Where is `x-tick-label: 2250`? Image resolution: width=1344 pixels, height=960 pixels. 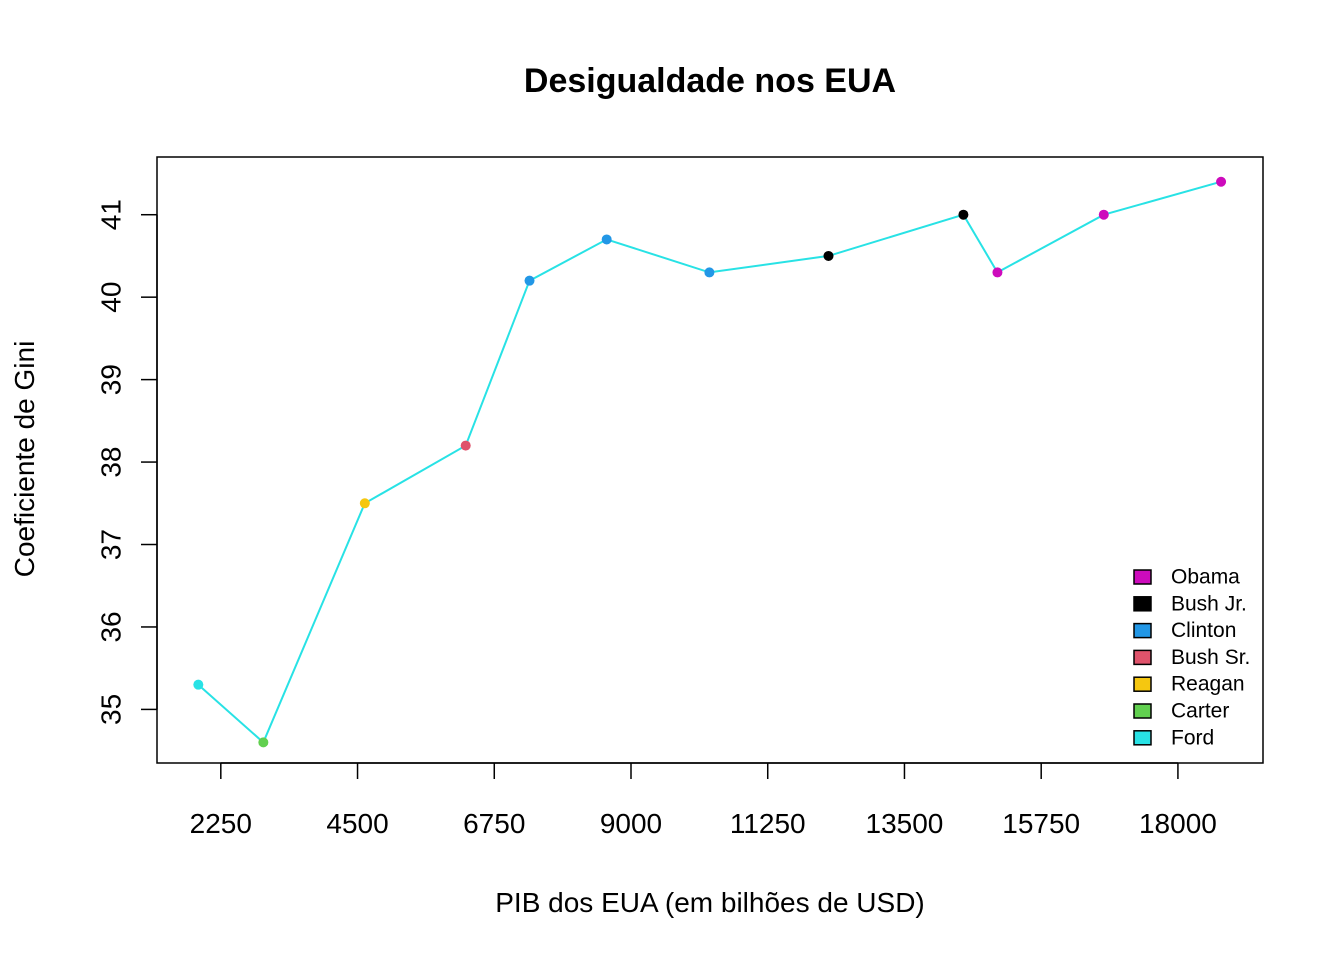
x-tick-label: 2250 is located at coordinates (221, 823).